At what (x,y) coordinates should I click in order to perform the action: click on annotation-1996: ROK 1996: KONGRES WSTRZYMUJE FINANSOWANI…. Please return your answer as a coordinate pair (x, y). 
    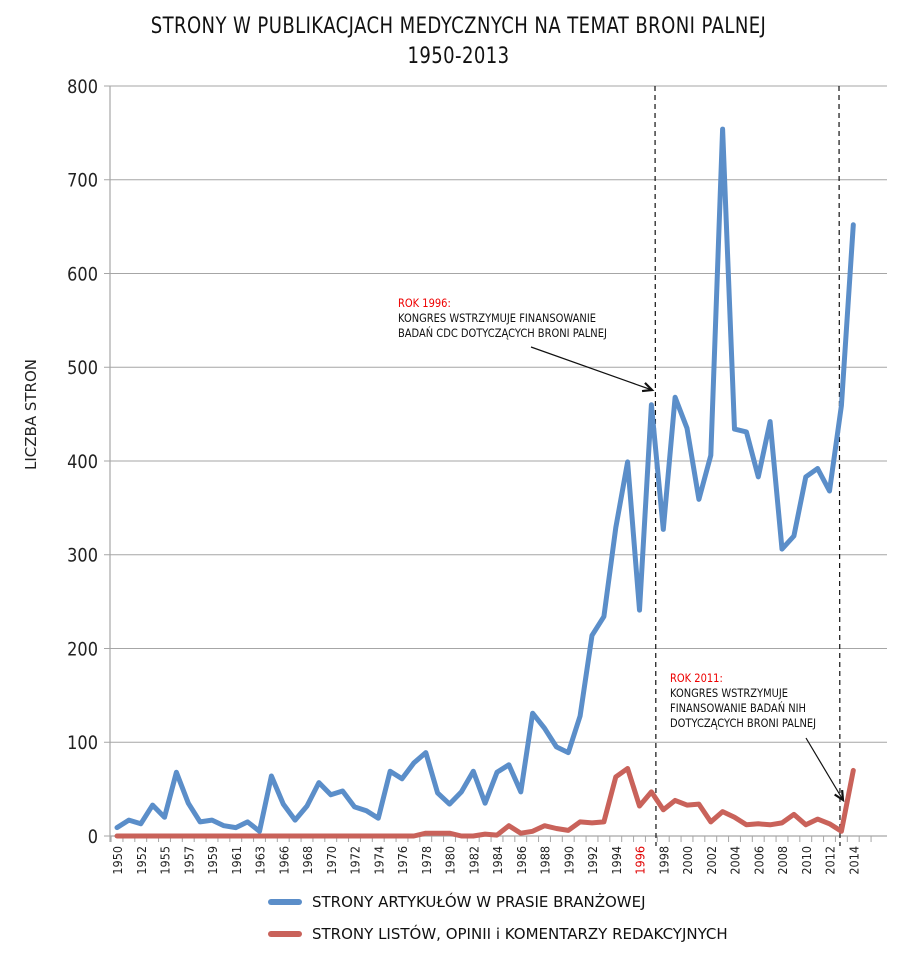
    Looking at the image, I should click on (502, 318).